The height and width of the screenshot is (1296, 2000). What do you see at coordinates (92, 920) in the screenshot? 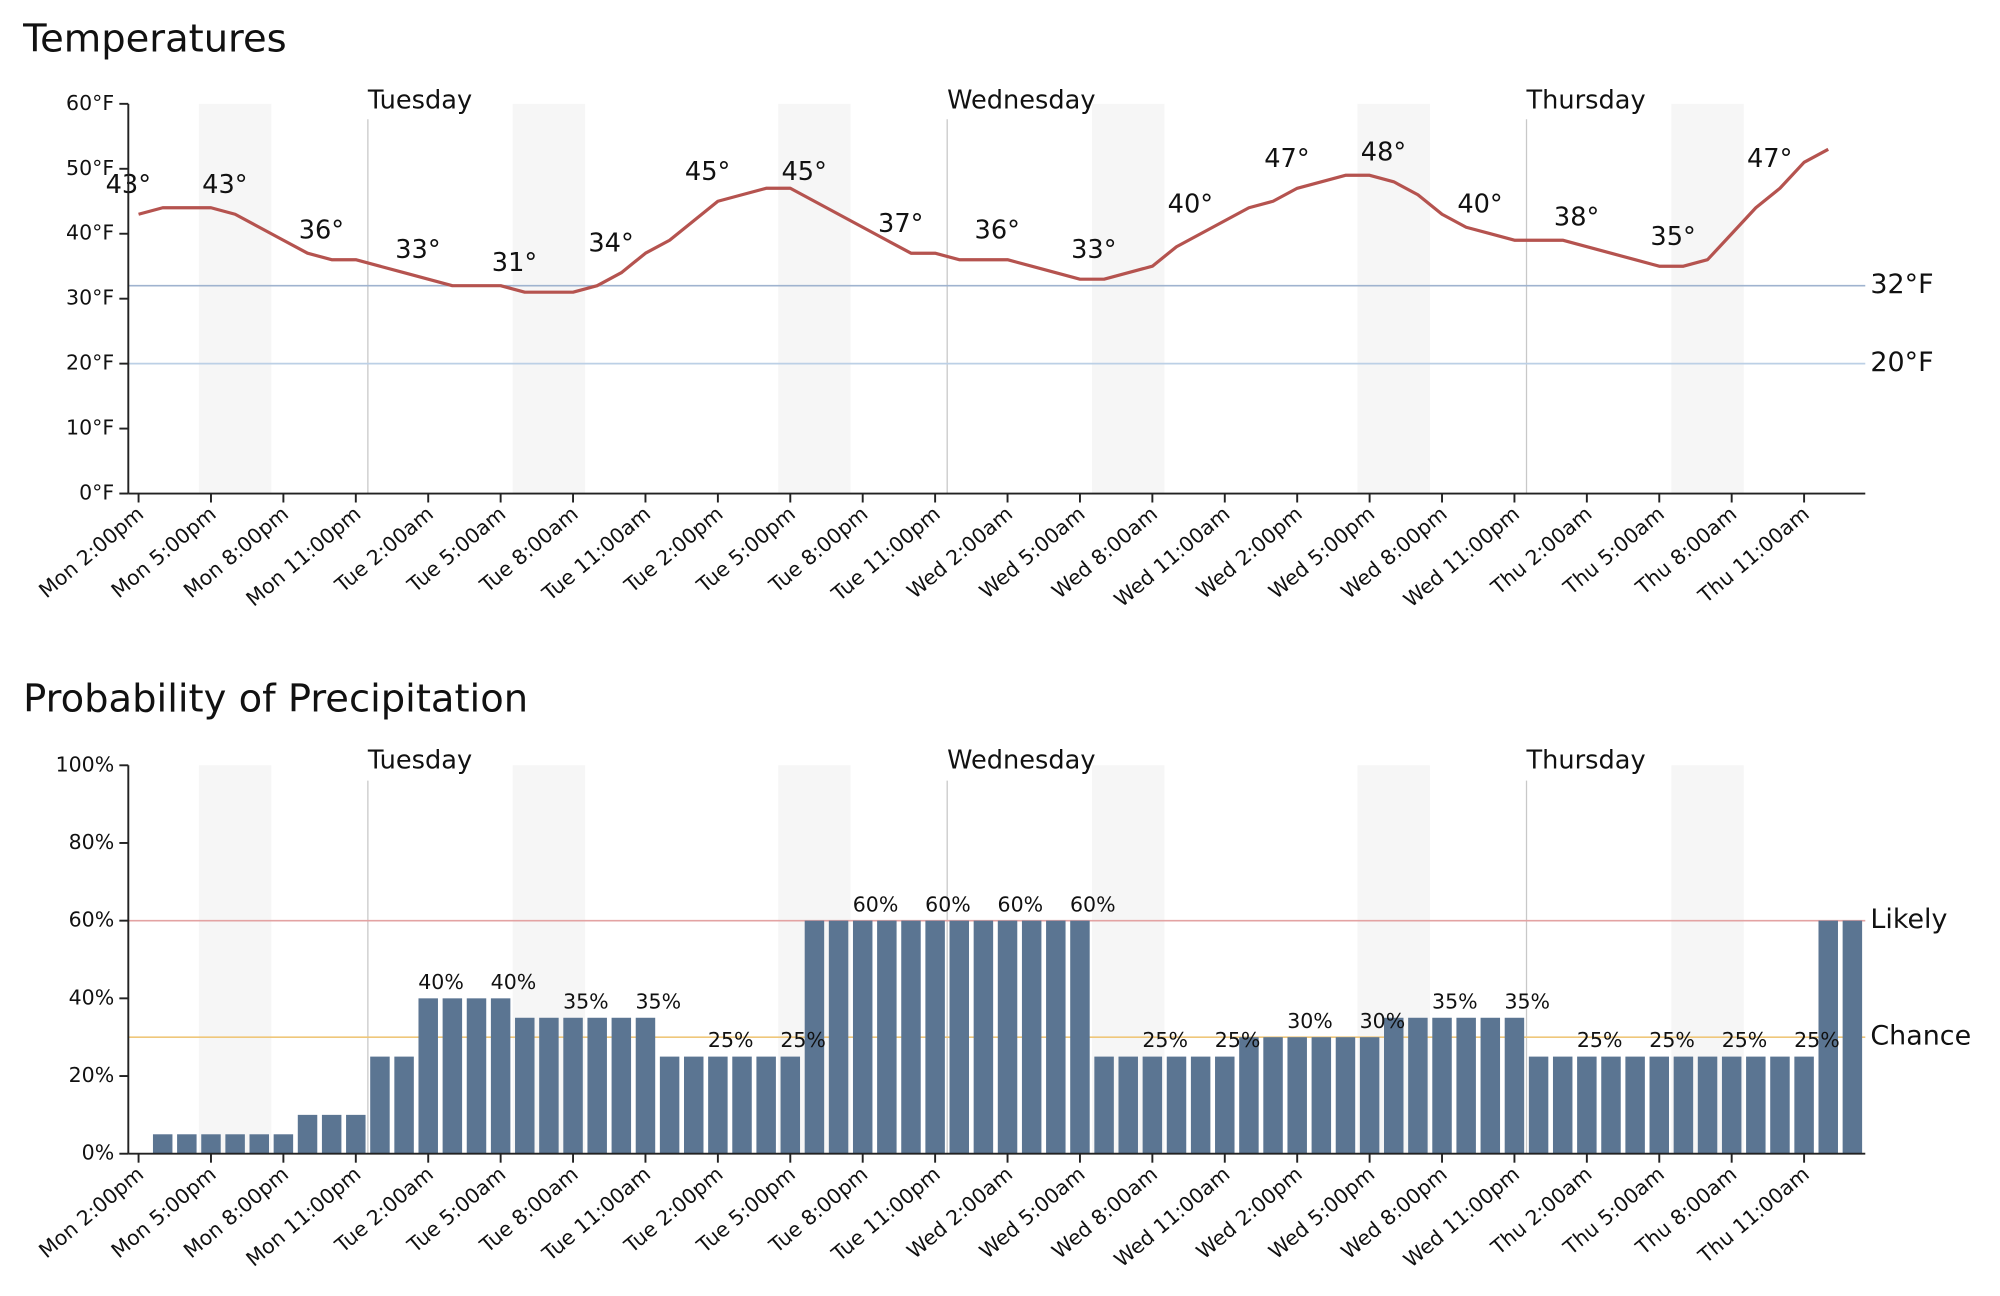
I see `y-tick-label: 60%` at bounding box center [92, 920].